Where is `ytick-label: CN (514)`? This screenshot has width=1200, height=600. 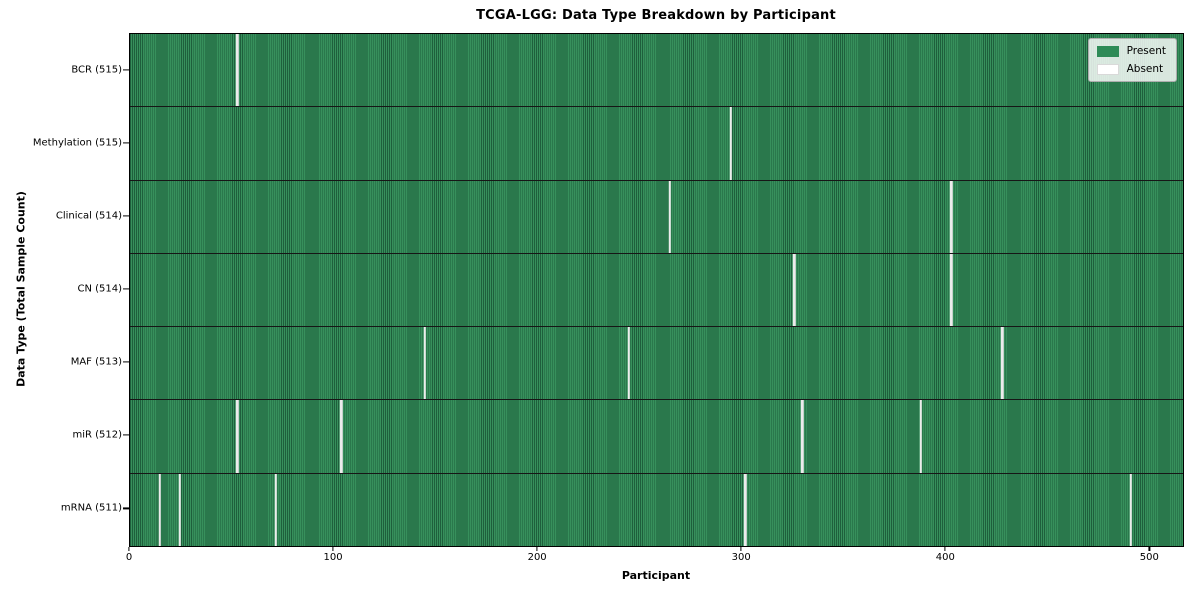
ytick-label: CN (514) is located at coordinates (99, 289).